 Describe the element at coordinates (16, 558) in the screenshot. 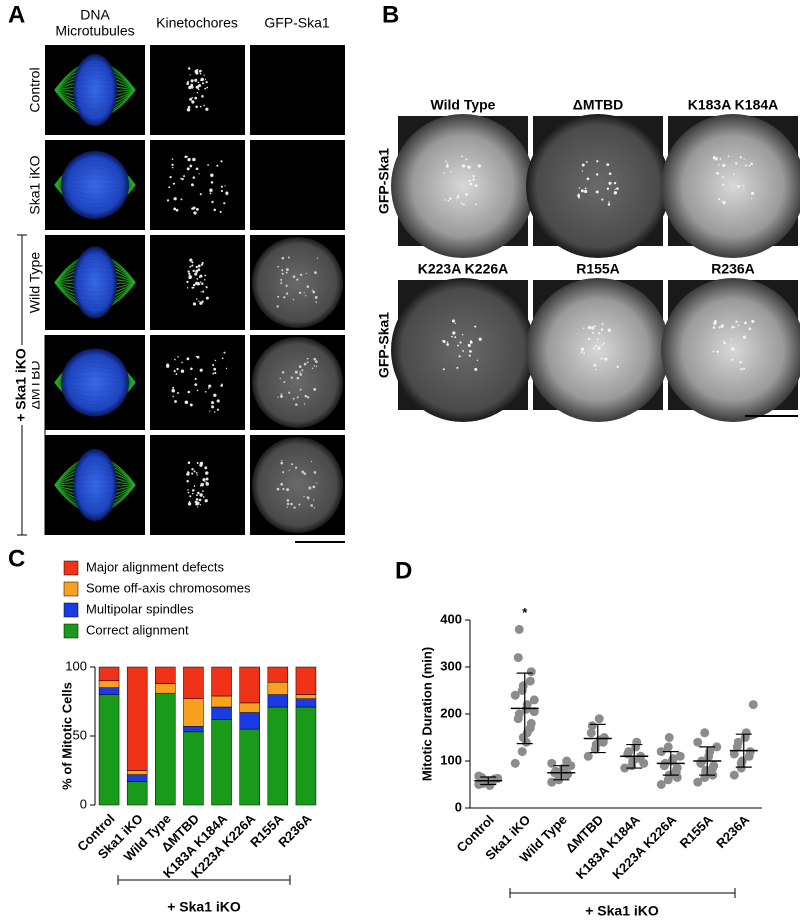

I see `panel-label: C` at that location.